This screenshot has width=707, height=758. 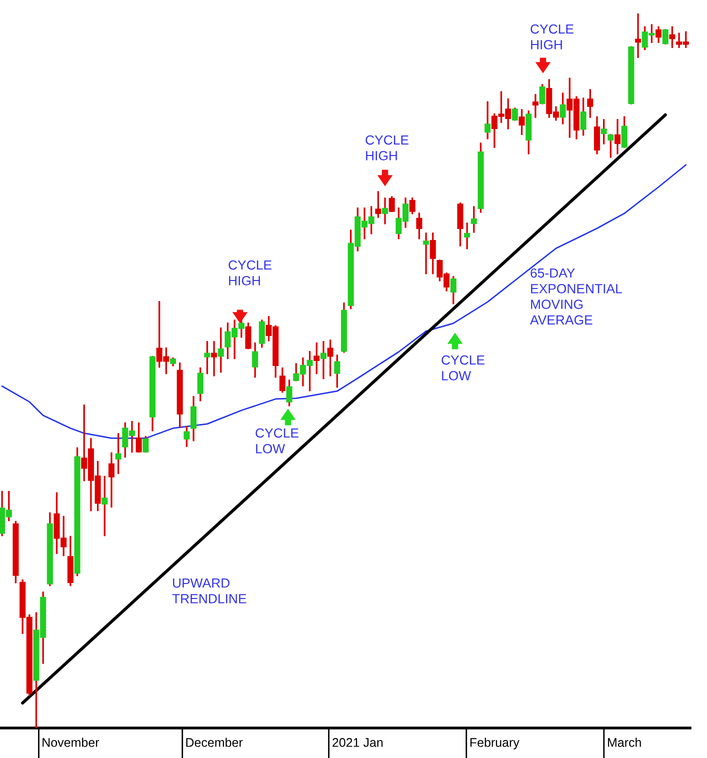 I want to click on annotation: 65-DAY EXPONENTIAL MOVING AVERAGE, so click(x=576, y=296).